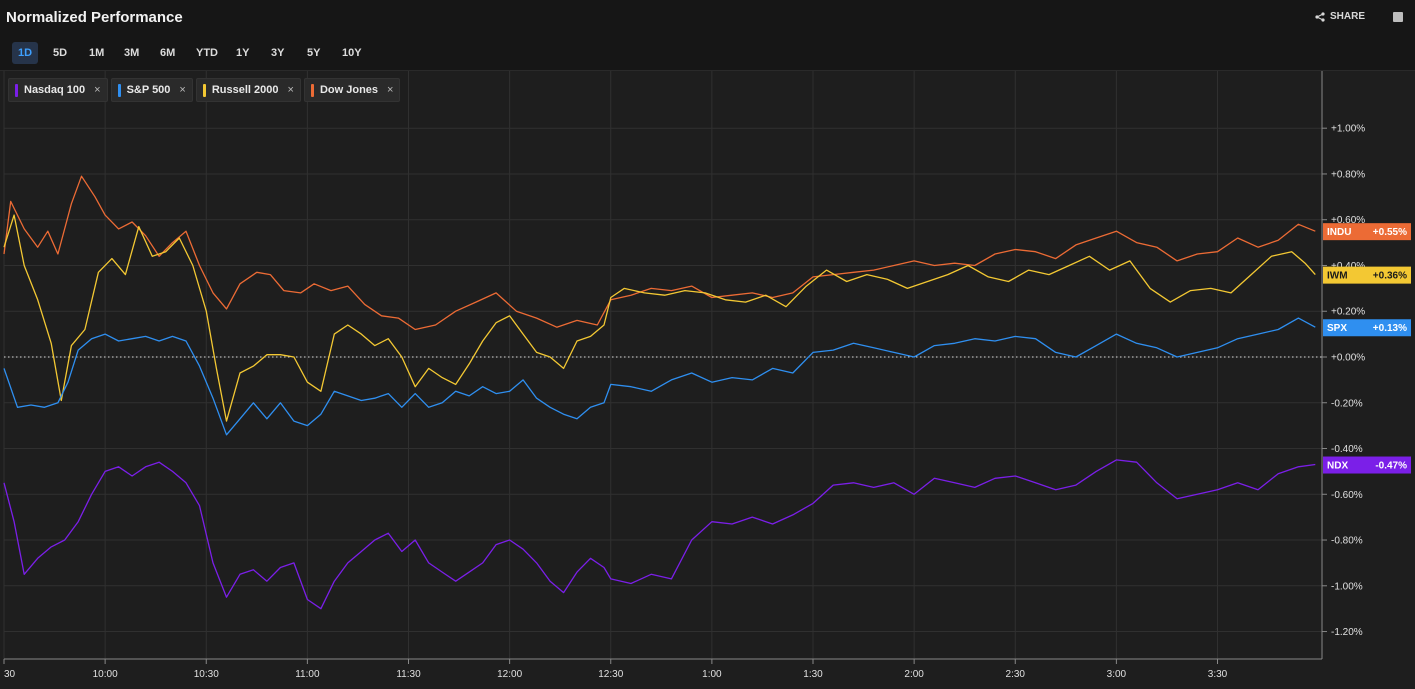 Image resolution: width=1415 pixels, height=689 pixels. I want to click on range-button-3m: 3M, so click(132, 53).